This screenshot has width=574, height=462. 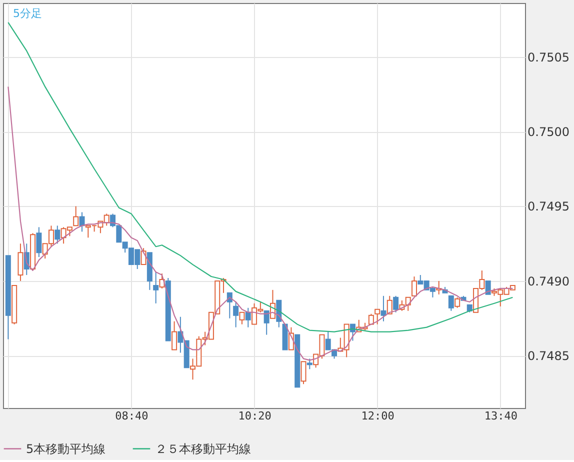 What do you see at coordinates (255, 416) in the screenshot?
I see `x-tick-label: 10:20` at bounding box center [255, 416].